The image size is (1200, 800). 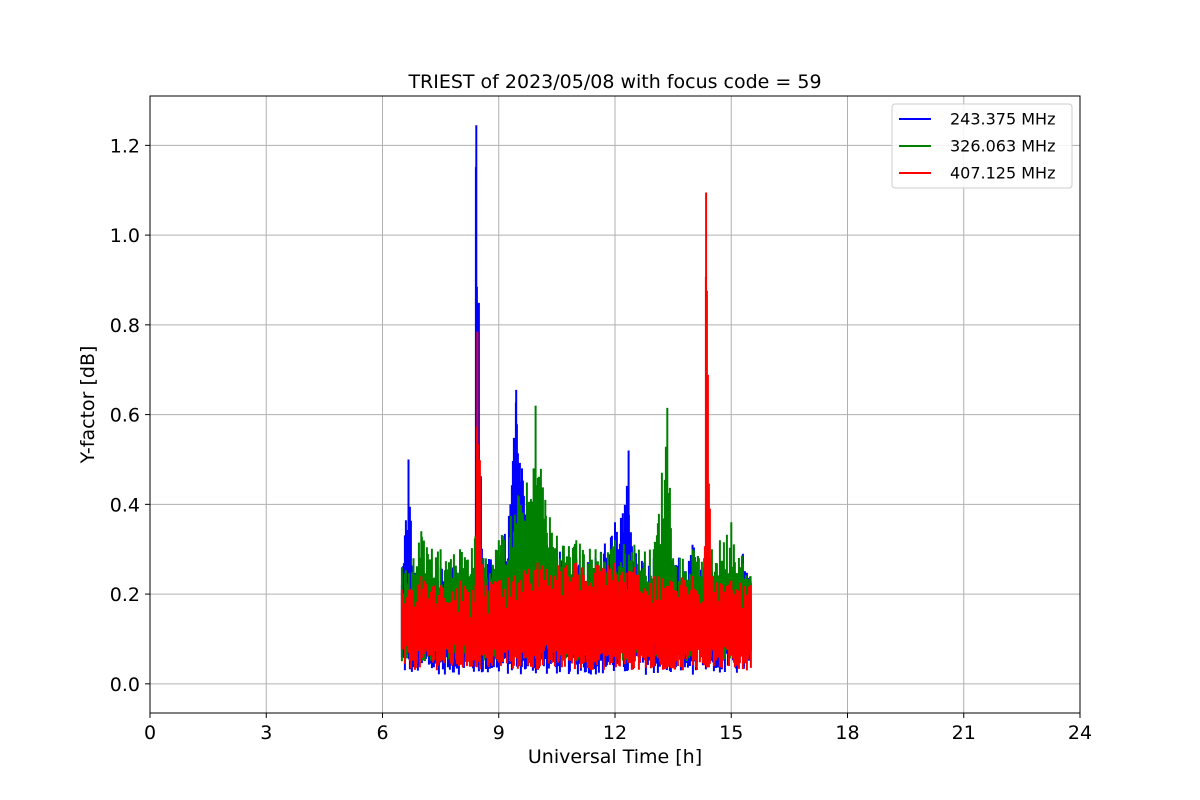 What do you see at coordinates (1002, 173) in the screenshot?
I see `legend-label: 407.125 MHz` at bounding box center [1002, 173].